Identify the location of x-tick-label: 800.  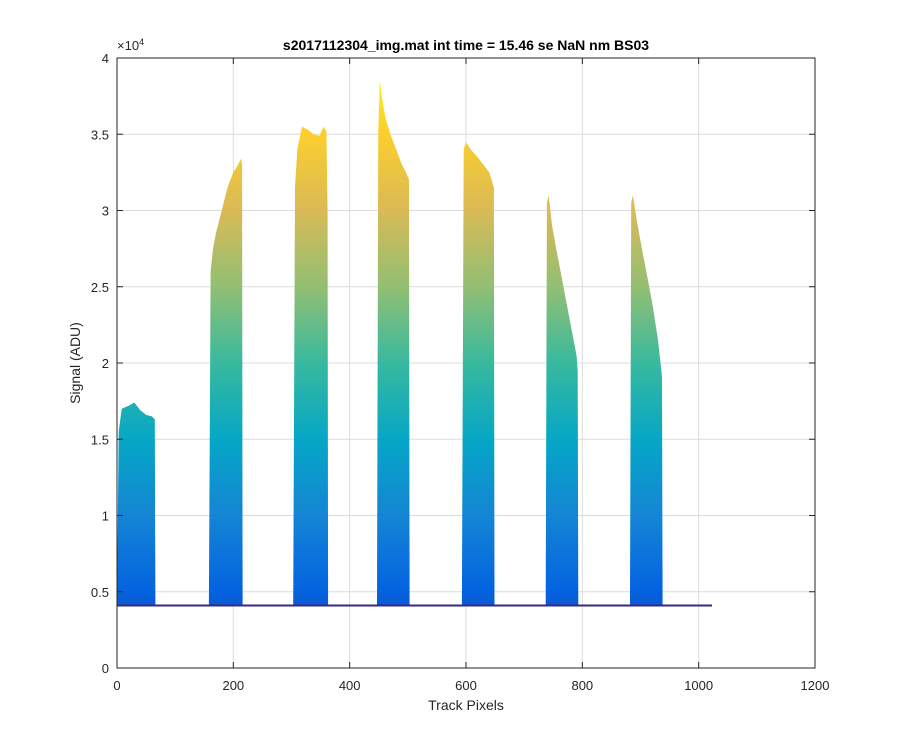
(582, 685).